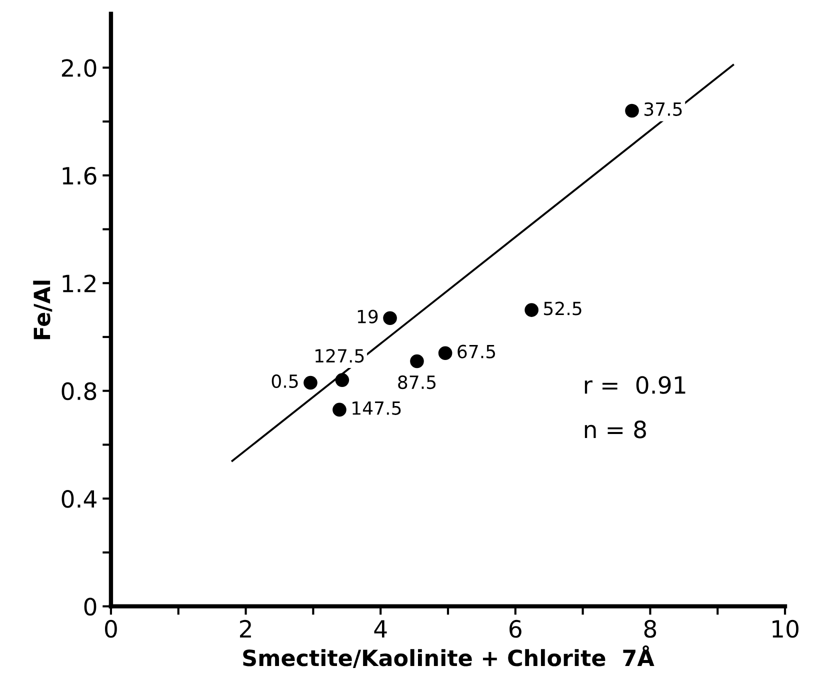  What do you see at coordinates (79, 68) in the screenshot?
I see `y-tick-label: 2.0` at bounding box center [79, 68].